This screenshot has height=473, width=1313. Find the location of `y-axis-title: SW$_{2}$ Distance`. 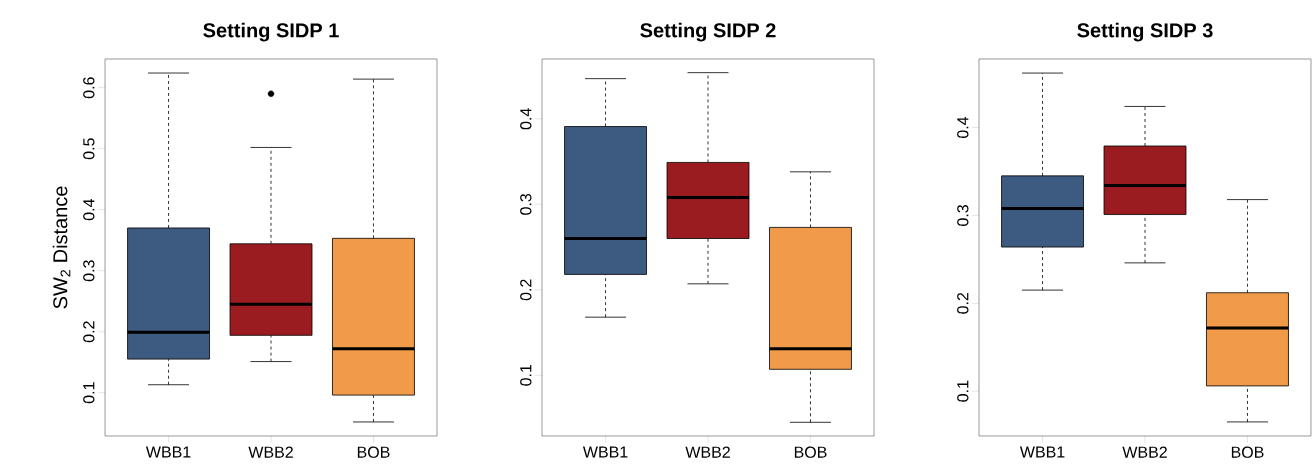

y-axis-title: SW$_{2}$ Distance is located at coordinates (61, 247).